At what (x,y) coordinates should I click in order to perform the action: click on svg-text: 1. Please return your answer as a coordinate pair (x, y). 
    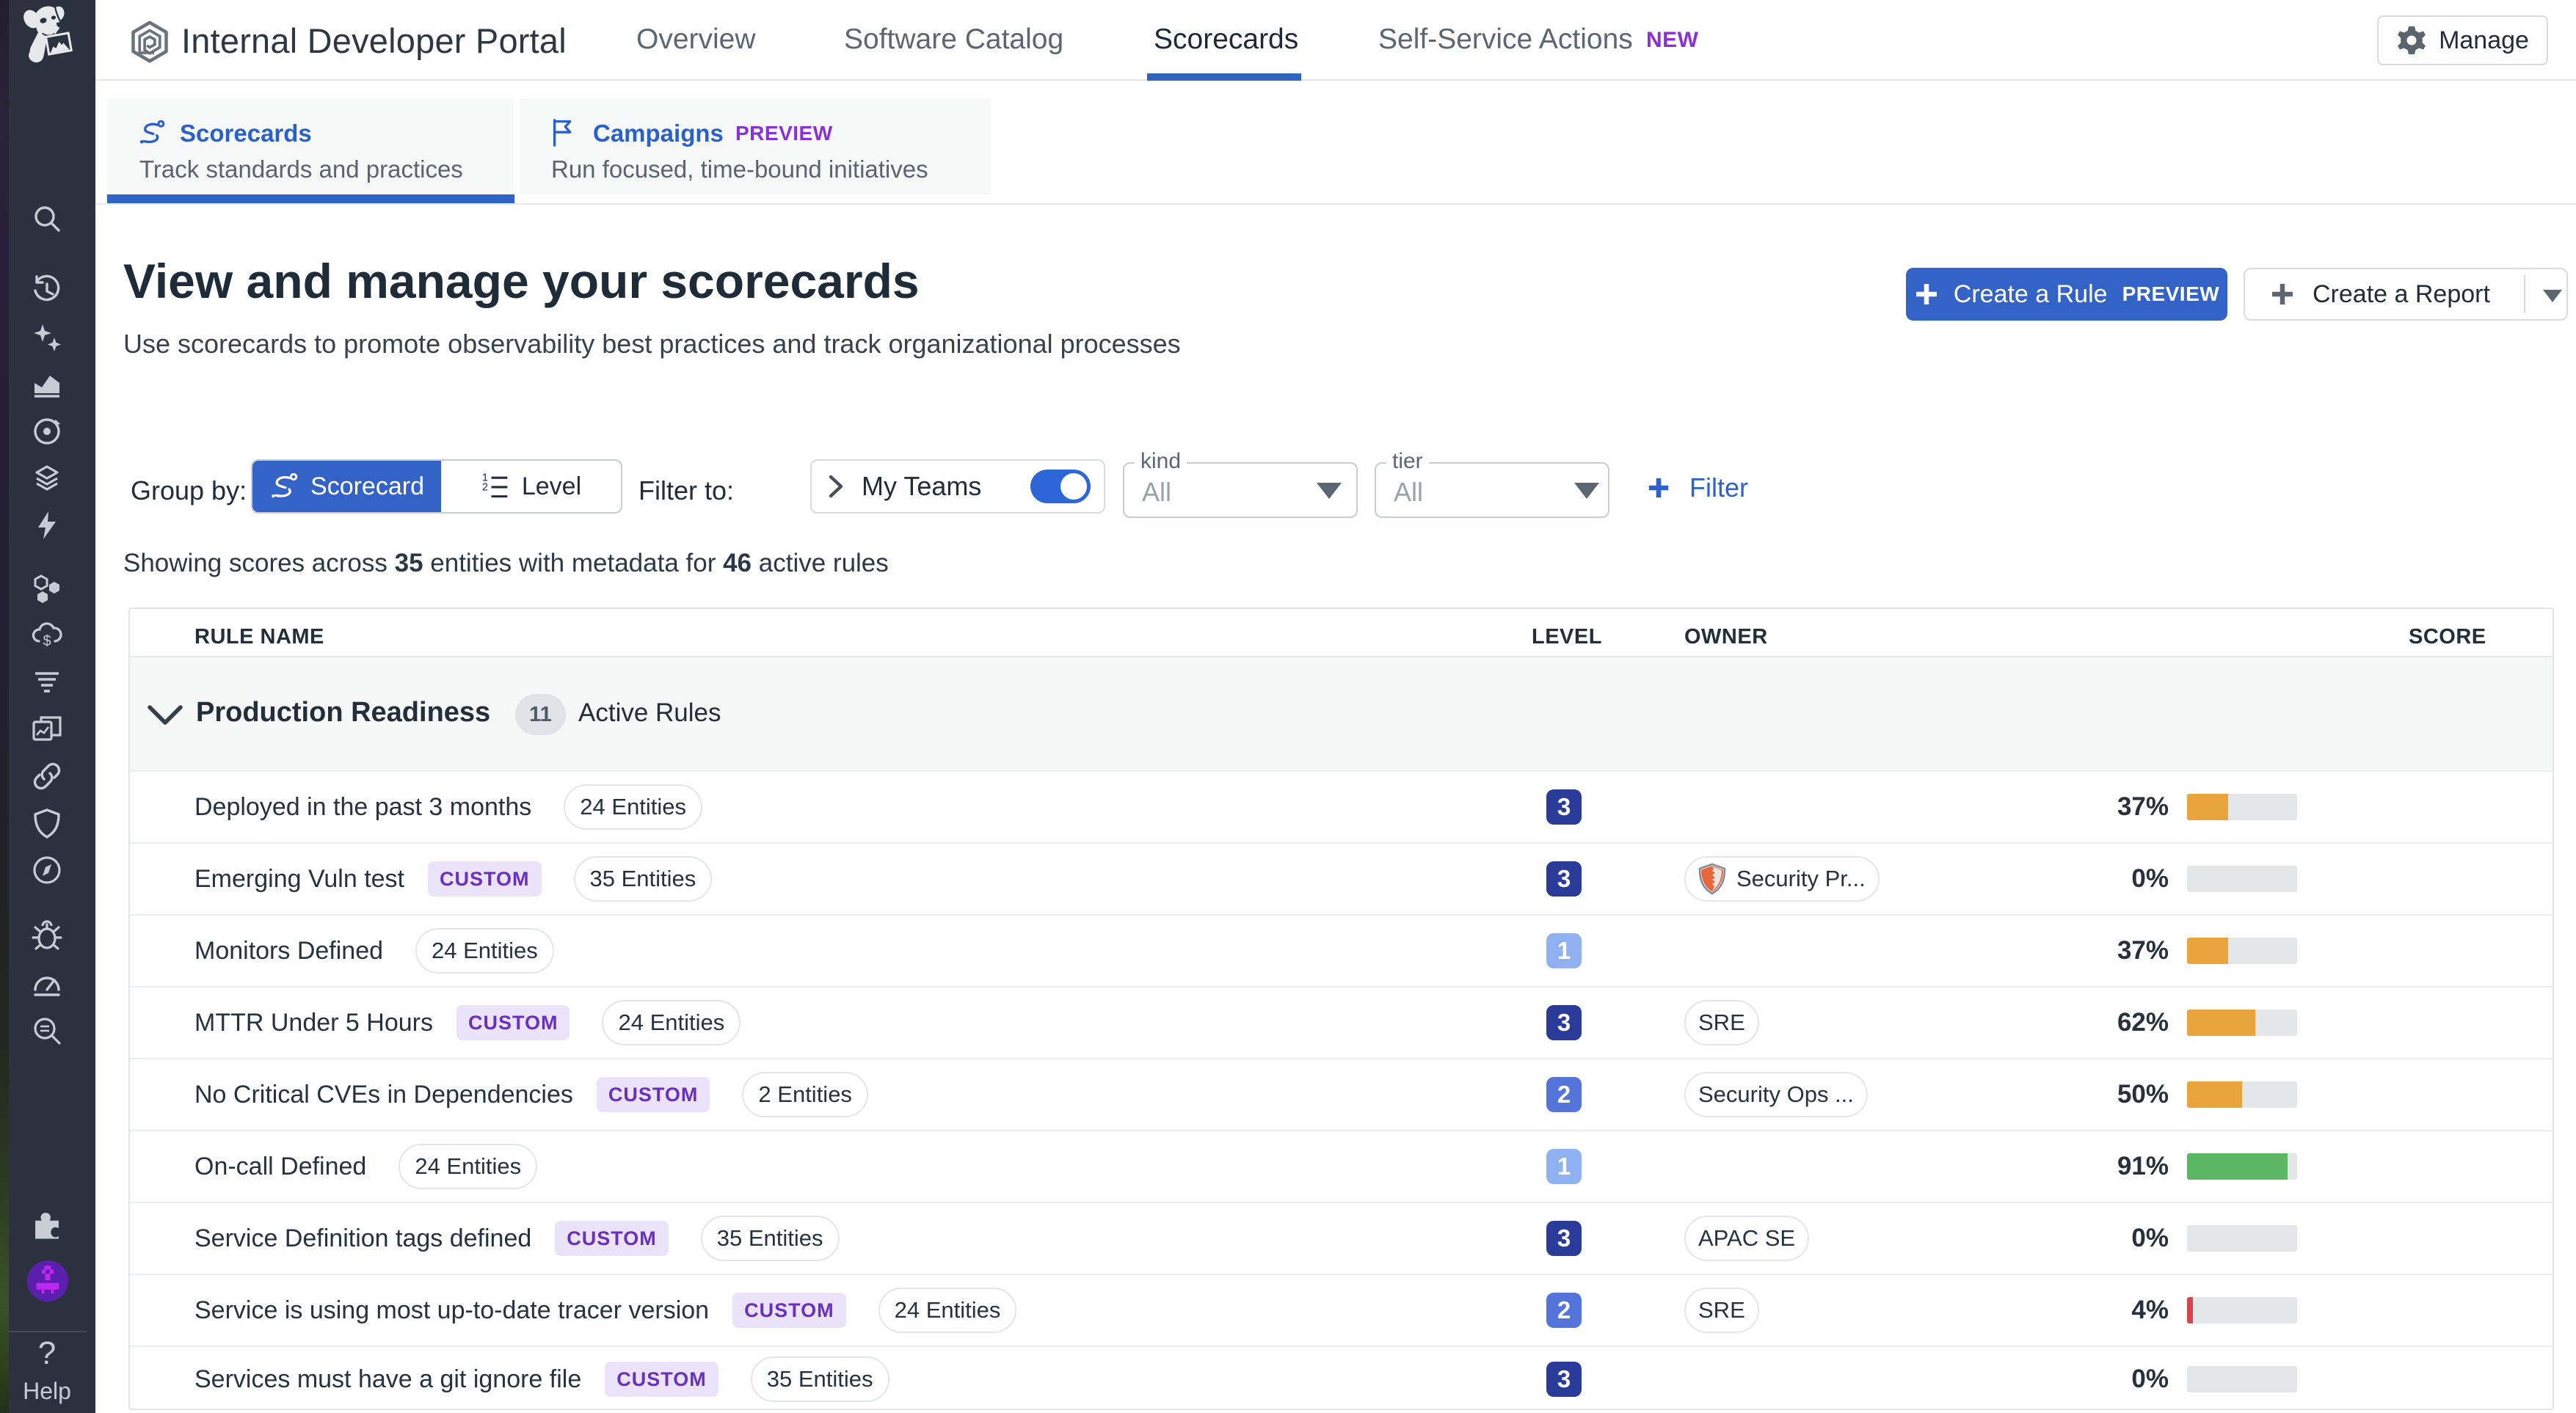
    Looking at the image, I should click on (485, 478).